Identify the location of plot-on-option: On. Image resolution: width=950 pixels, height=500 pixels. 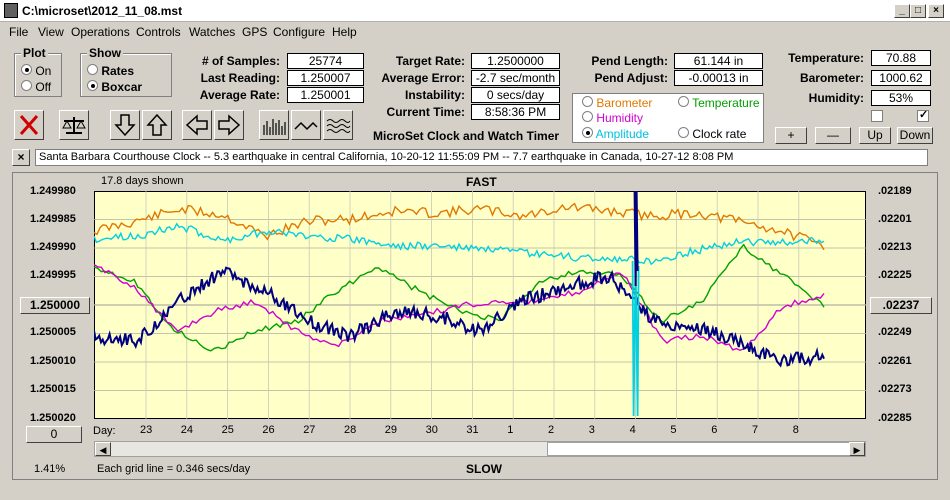
(36, 71).